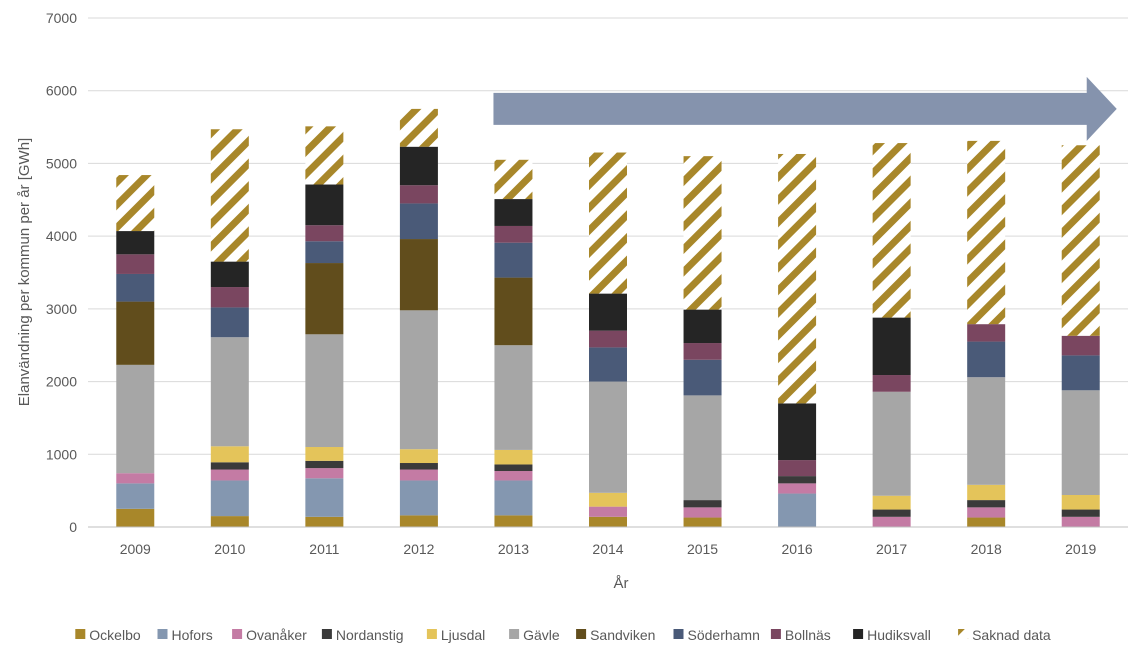 The width and height of the screenshot is (1132, 651). I want to click on legend-label: Hudiksvall, so click(899, 635).